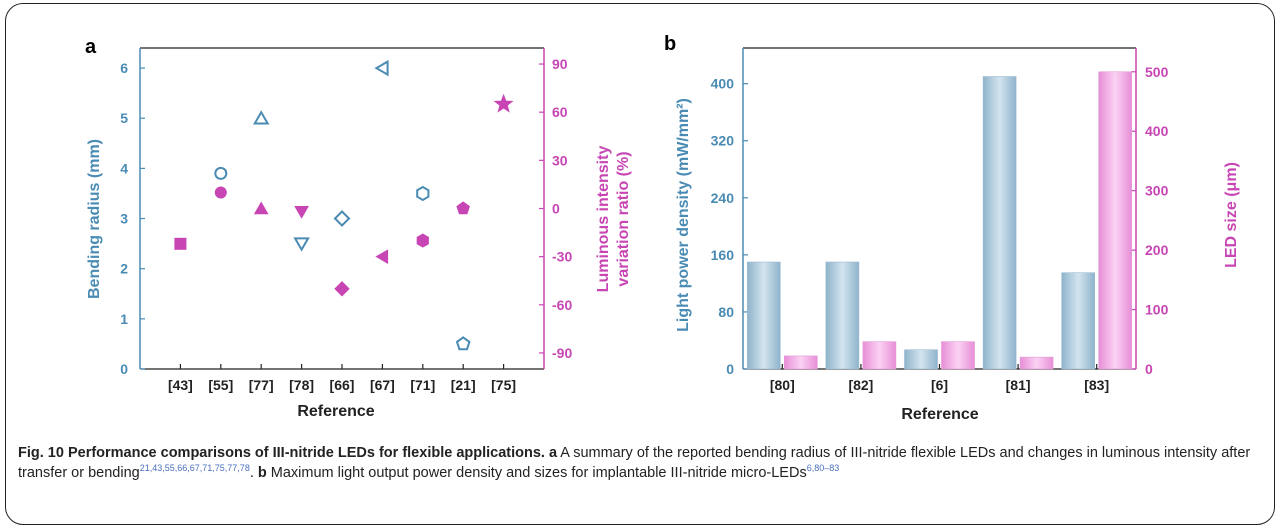 Image resolution: width=1282 pixels, height=531 pixels. What do you see at coordinates (562, 353) in the screenshot?
I see `tick-label-right: -90` at bounding box center [562, 353].